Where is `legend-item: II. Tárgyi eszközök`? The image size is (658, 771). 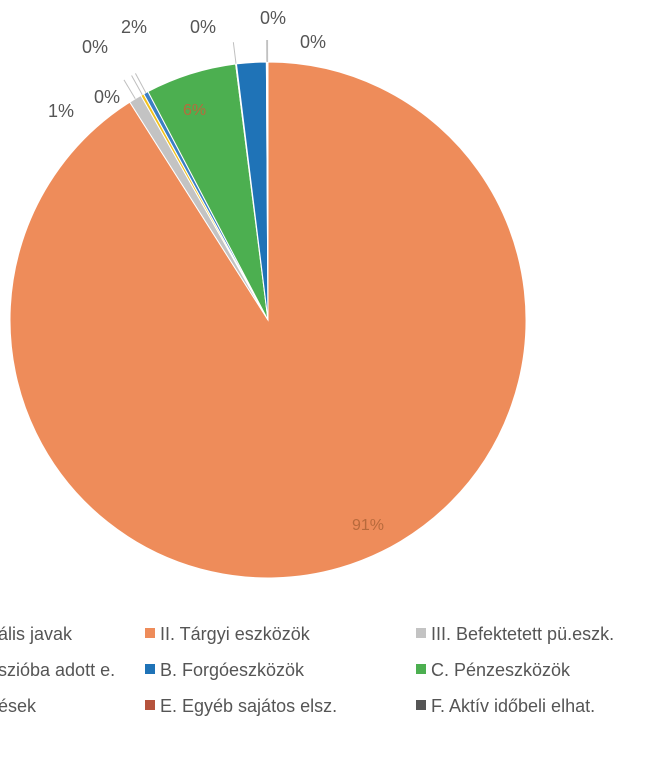 legend-item: II. Tárgyi eszközök is located at coordinates (227, 634).